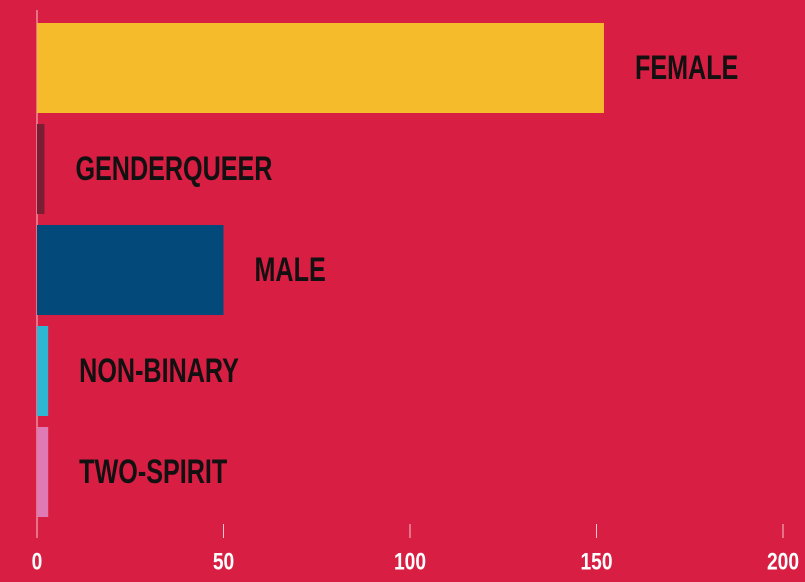 Image resolution: width=805 pixels, height=582 pixels. I want to click on category-label: MALE, so click(290, 270).